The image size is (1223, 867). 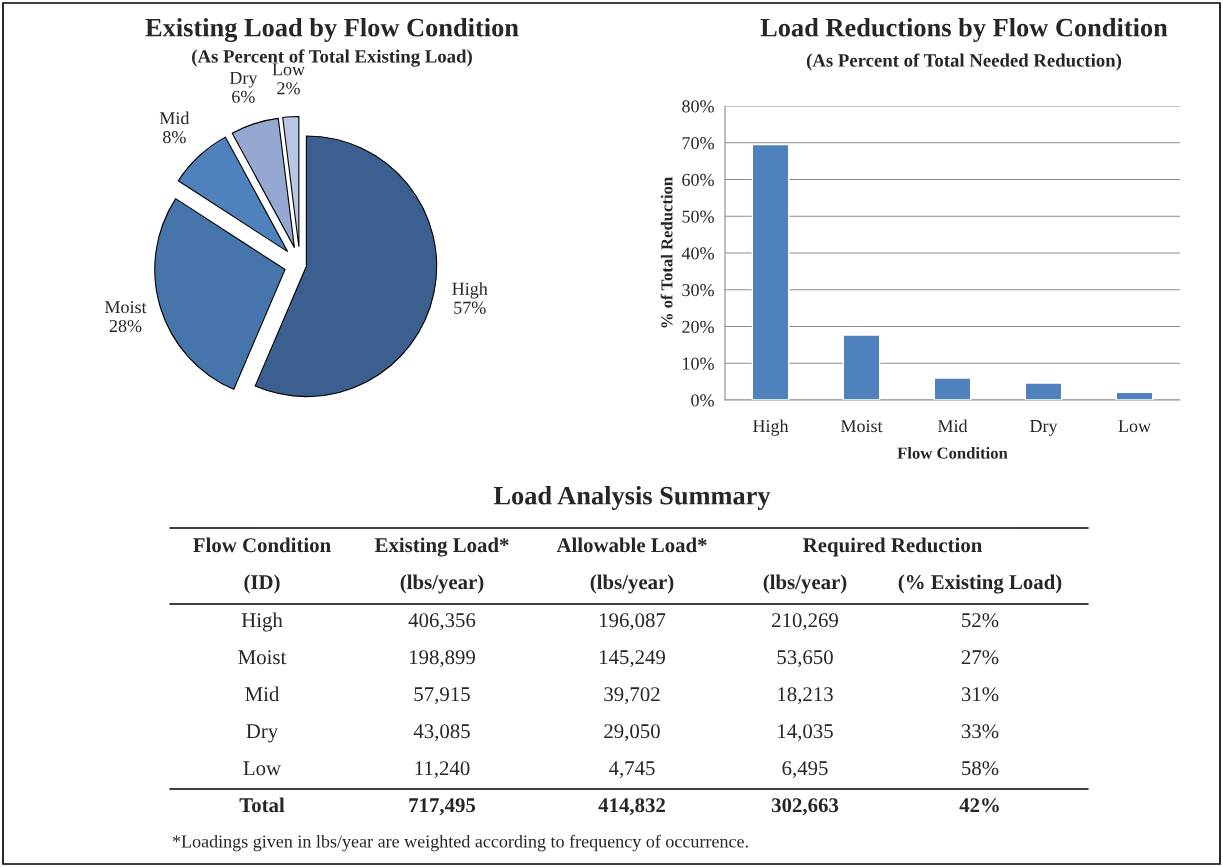 I want to click on text: Dry, so click(x=262, y=733).